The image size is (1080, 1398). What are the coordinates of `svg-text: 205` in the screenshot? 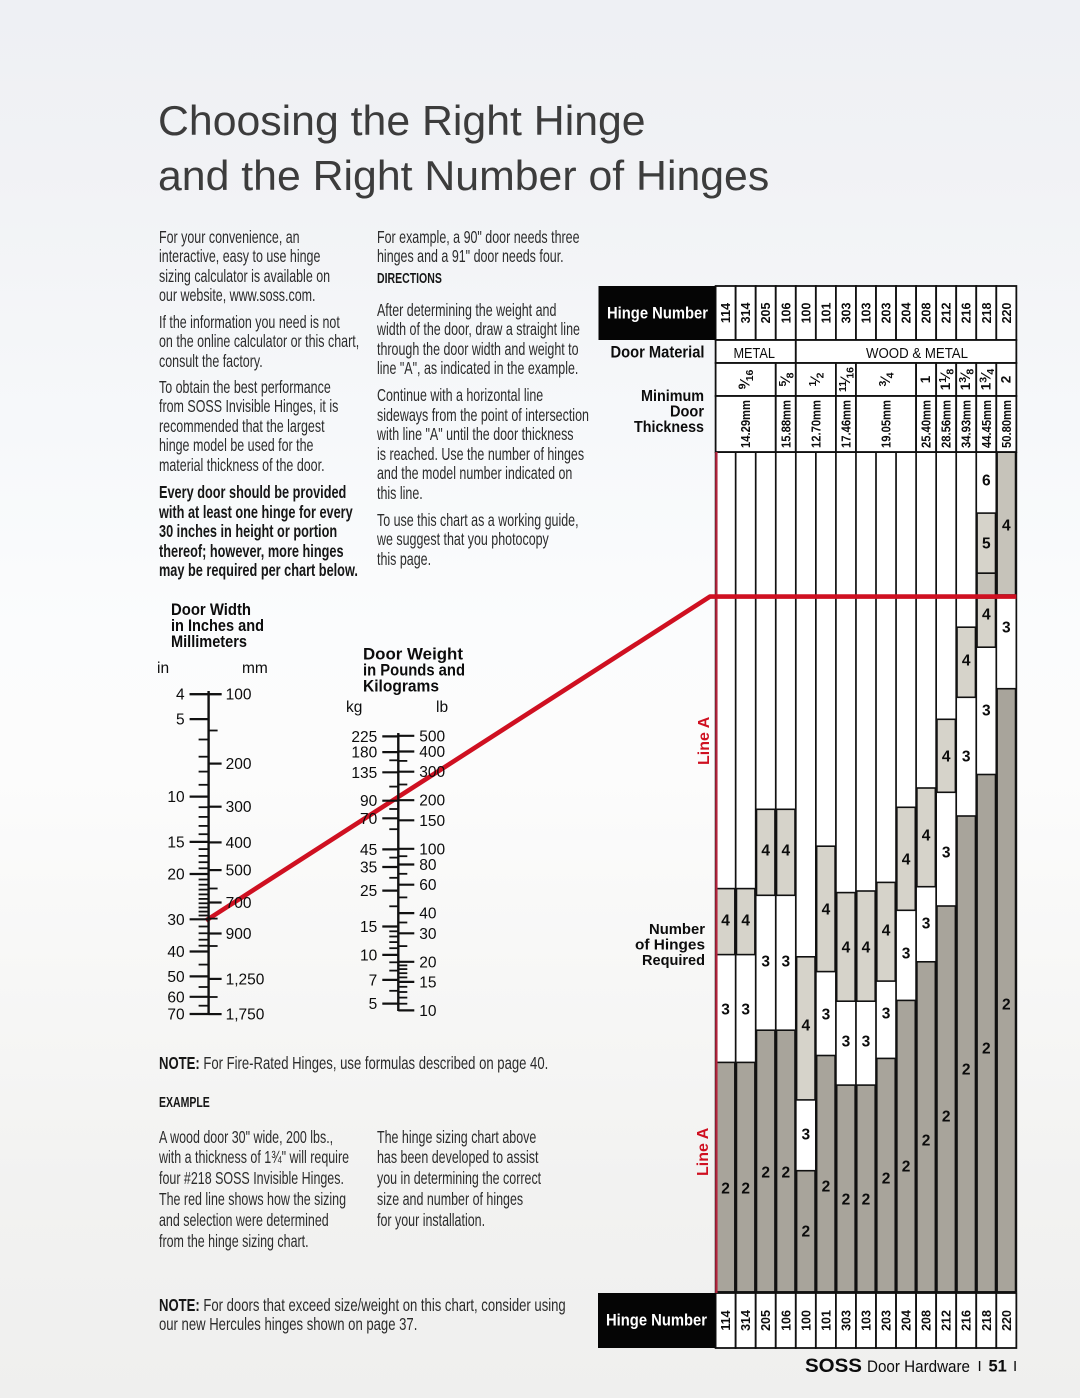 It's located at (766, 313).